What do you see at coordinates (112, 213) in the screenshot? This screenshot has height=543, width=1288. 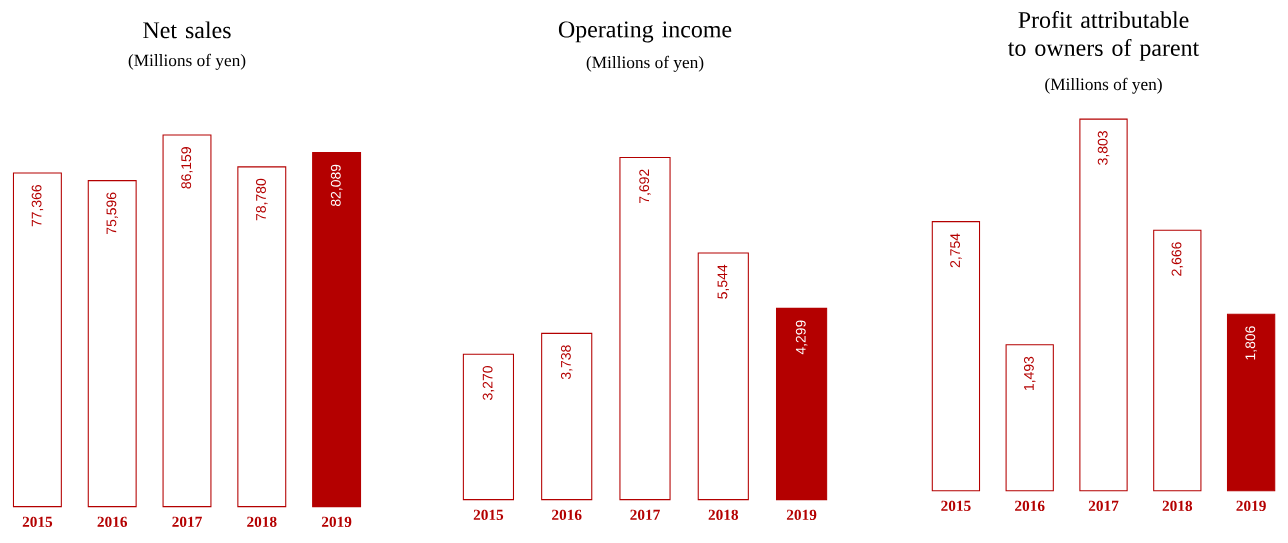 I see `data-label: 75,596` at bounding box center [112, 213].